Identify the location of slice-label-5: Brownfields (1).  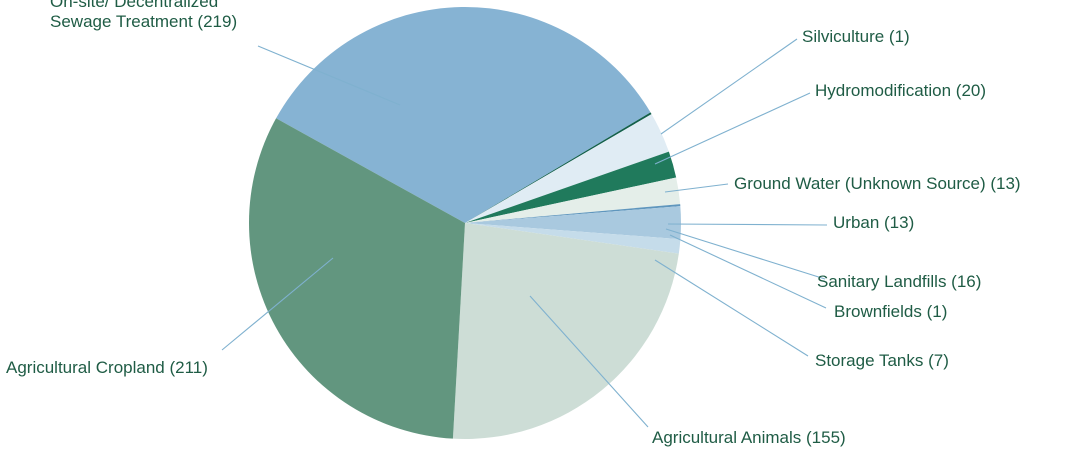
(890, 311).